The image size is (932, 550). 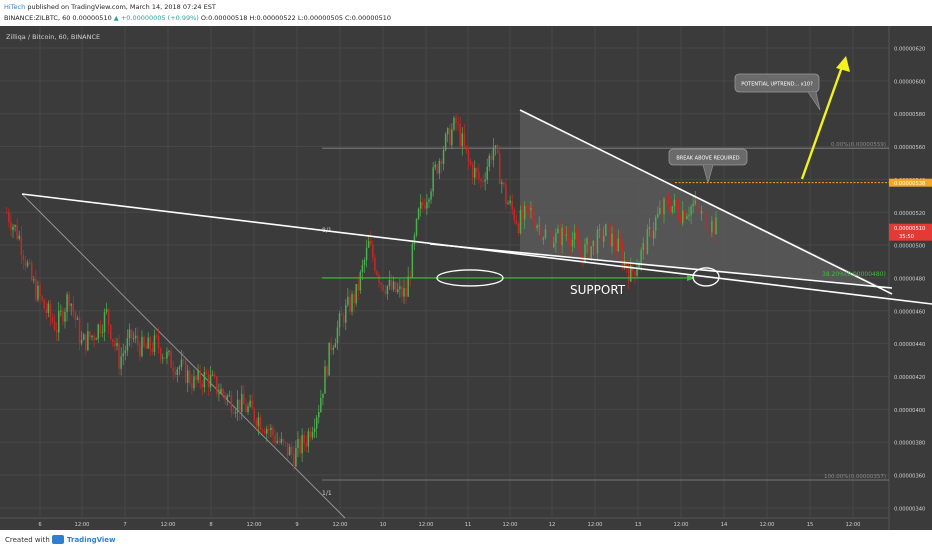 What do you see at coordinates (708, 174) in the screenshot?
I see `break-callout-pointer` at bounding box center [708, 174].